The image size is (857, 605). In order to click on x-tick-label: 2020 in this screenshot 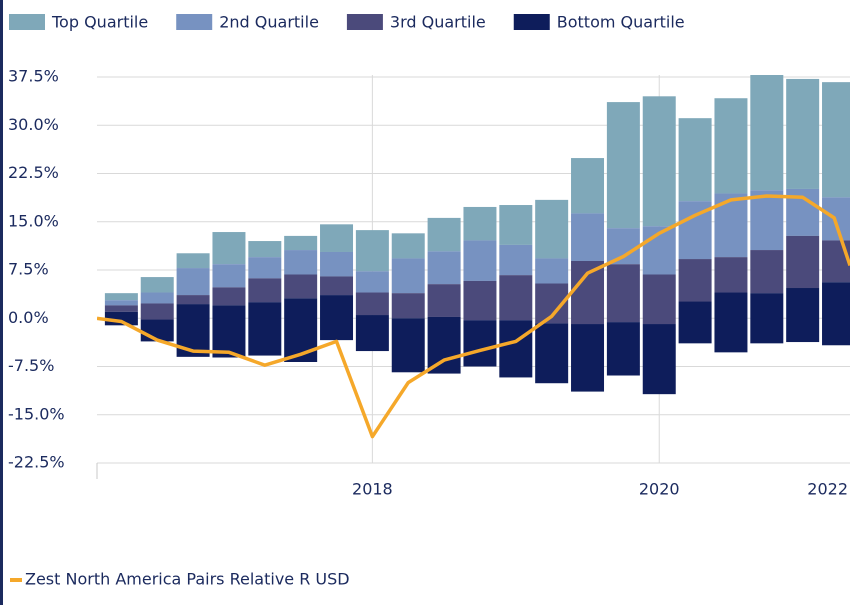, I will do `click(659, 489)`.